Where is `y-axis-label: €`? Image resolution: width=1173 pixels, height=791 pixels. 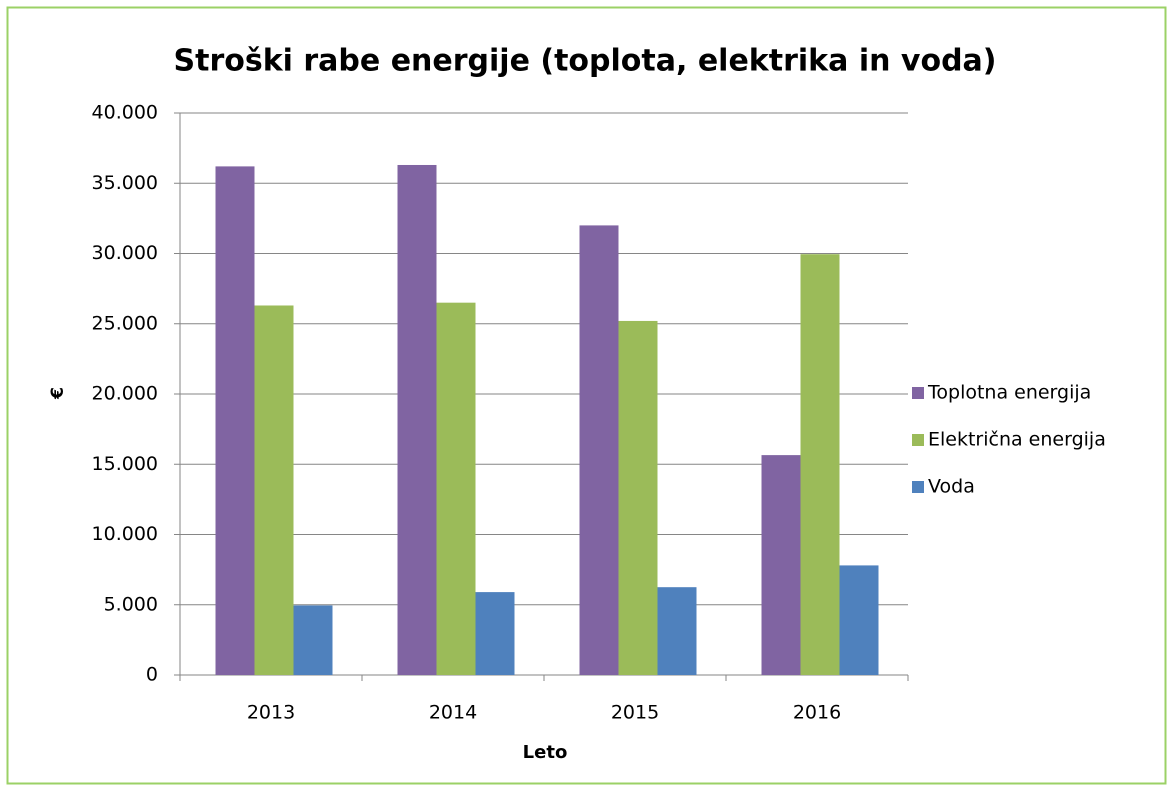 y-axis-label: € is located at coordinates (58, 393).